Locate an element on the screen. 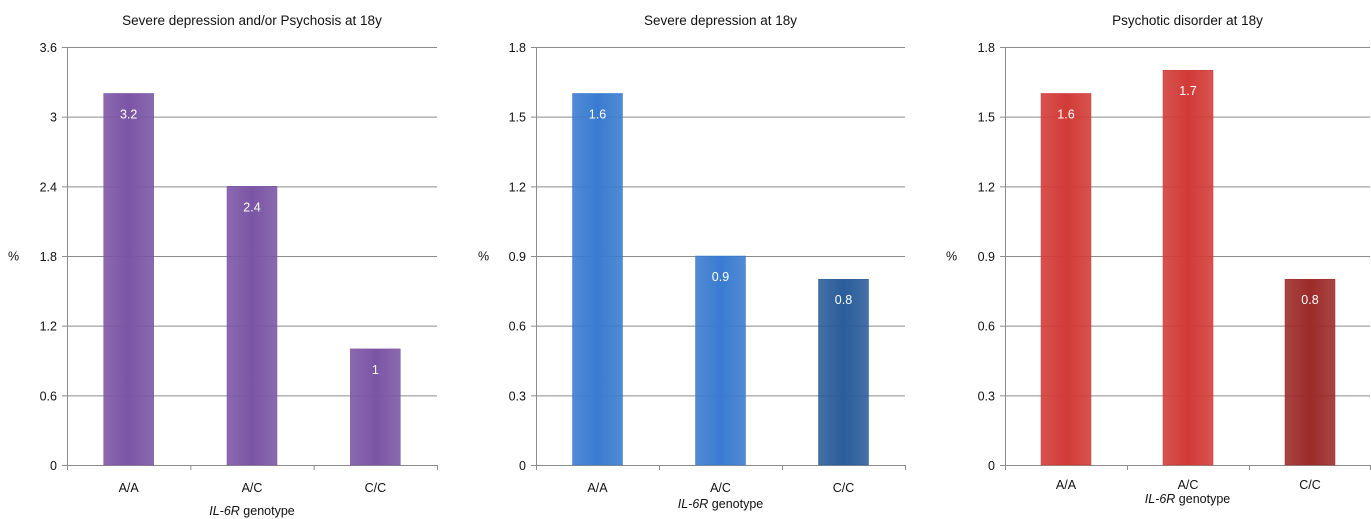 The height and width of the screenshot is (519, 1371). data-label: 3.2 is located at coordinates (128, 114).